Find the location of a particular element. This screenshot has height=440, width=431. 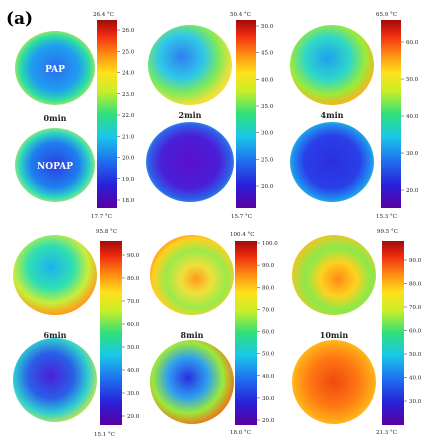

time-label: 8min is located at coordinates (192, 335).